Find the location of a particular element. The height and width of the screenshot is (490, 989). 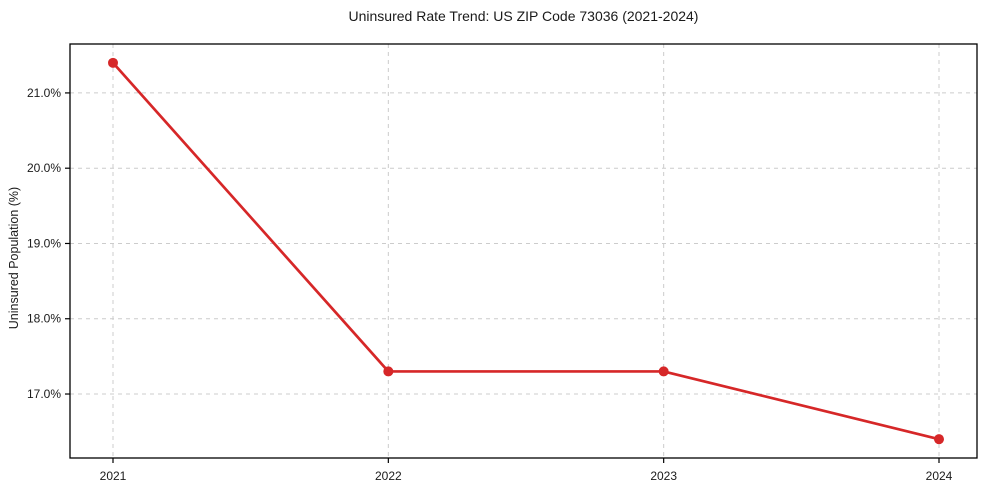

y-tick-label: 19.0% is located at coordinates (44, 243).